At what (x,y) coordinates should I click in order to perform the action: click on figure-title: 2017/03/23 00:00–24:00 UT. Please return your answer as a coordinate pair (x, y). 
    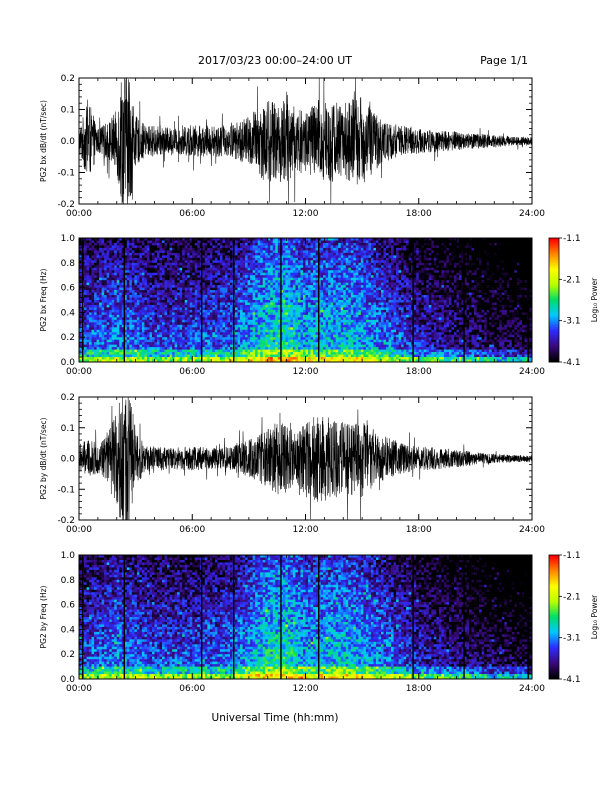
    Looking at the image, I should click on (275, 60).